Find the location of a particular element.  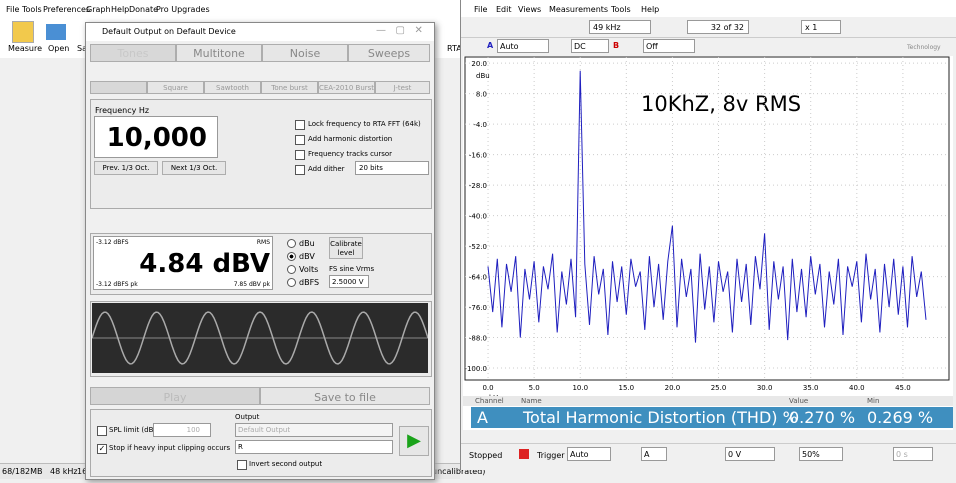

x-tick-label: 25.0 is located at coordinates (719, 388).